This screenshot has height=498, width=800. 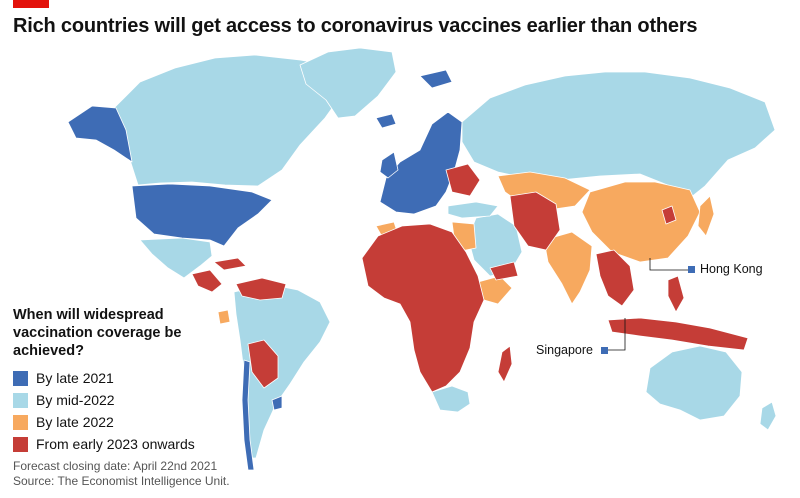 I want to click on region-usa, so click(x=202, y=215).